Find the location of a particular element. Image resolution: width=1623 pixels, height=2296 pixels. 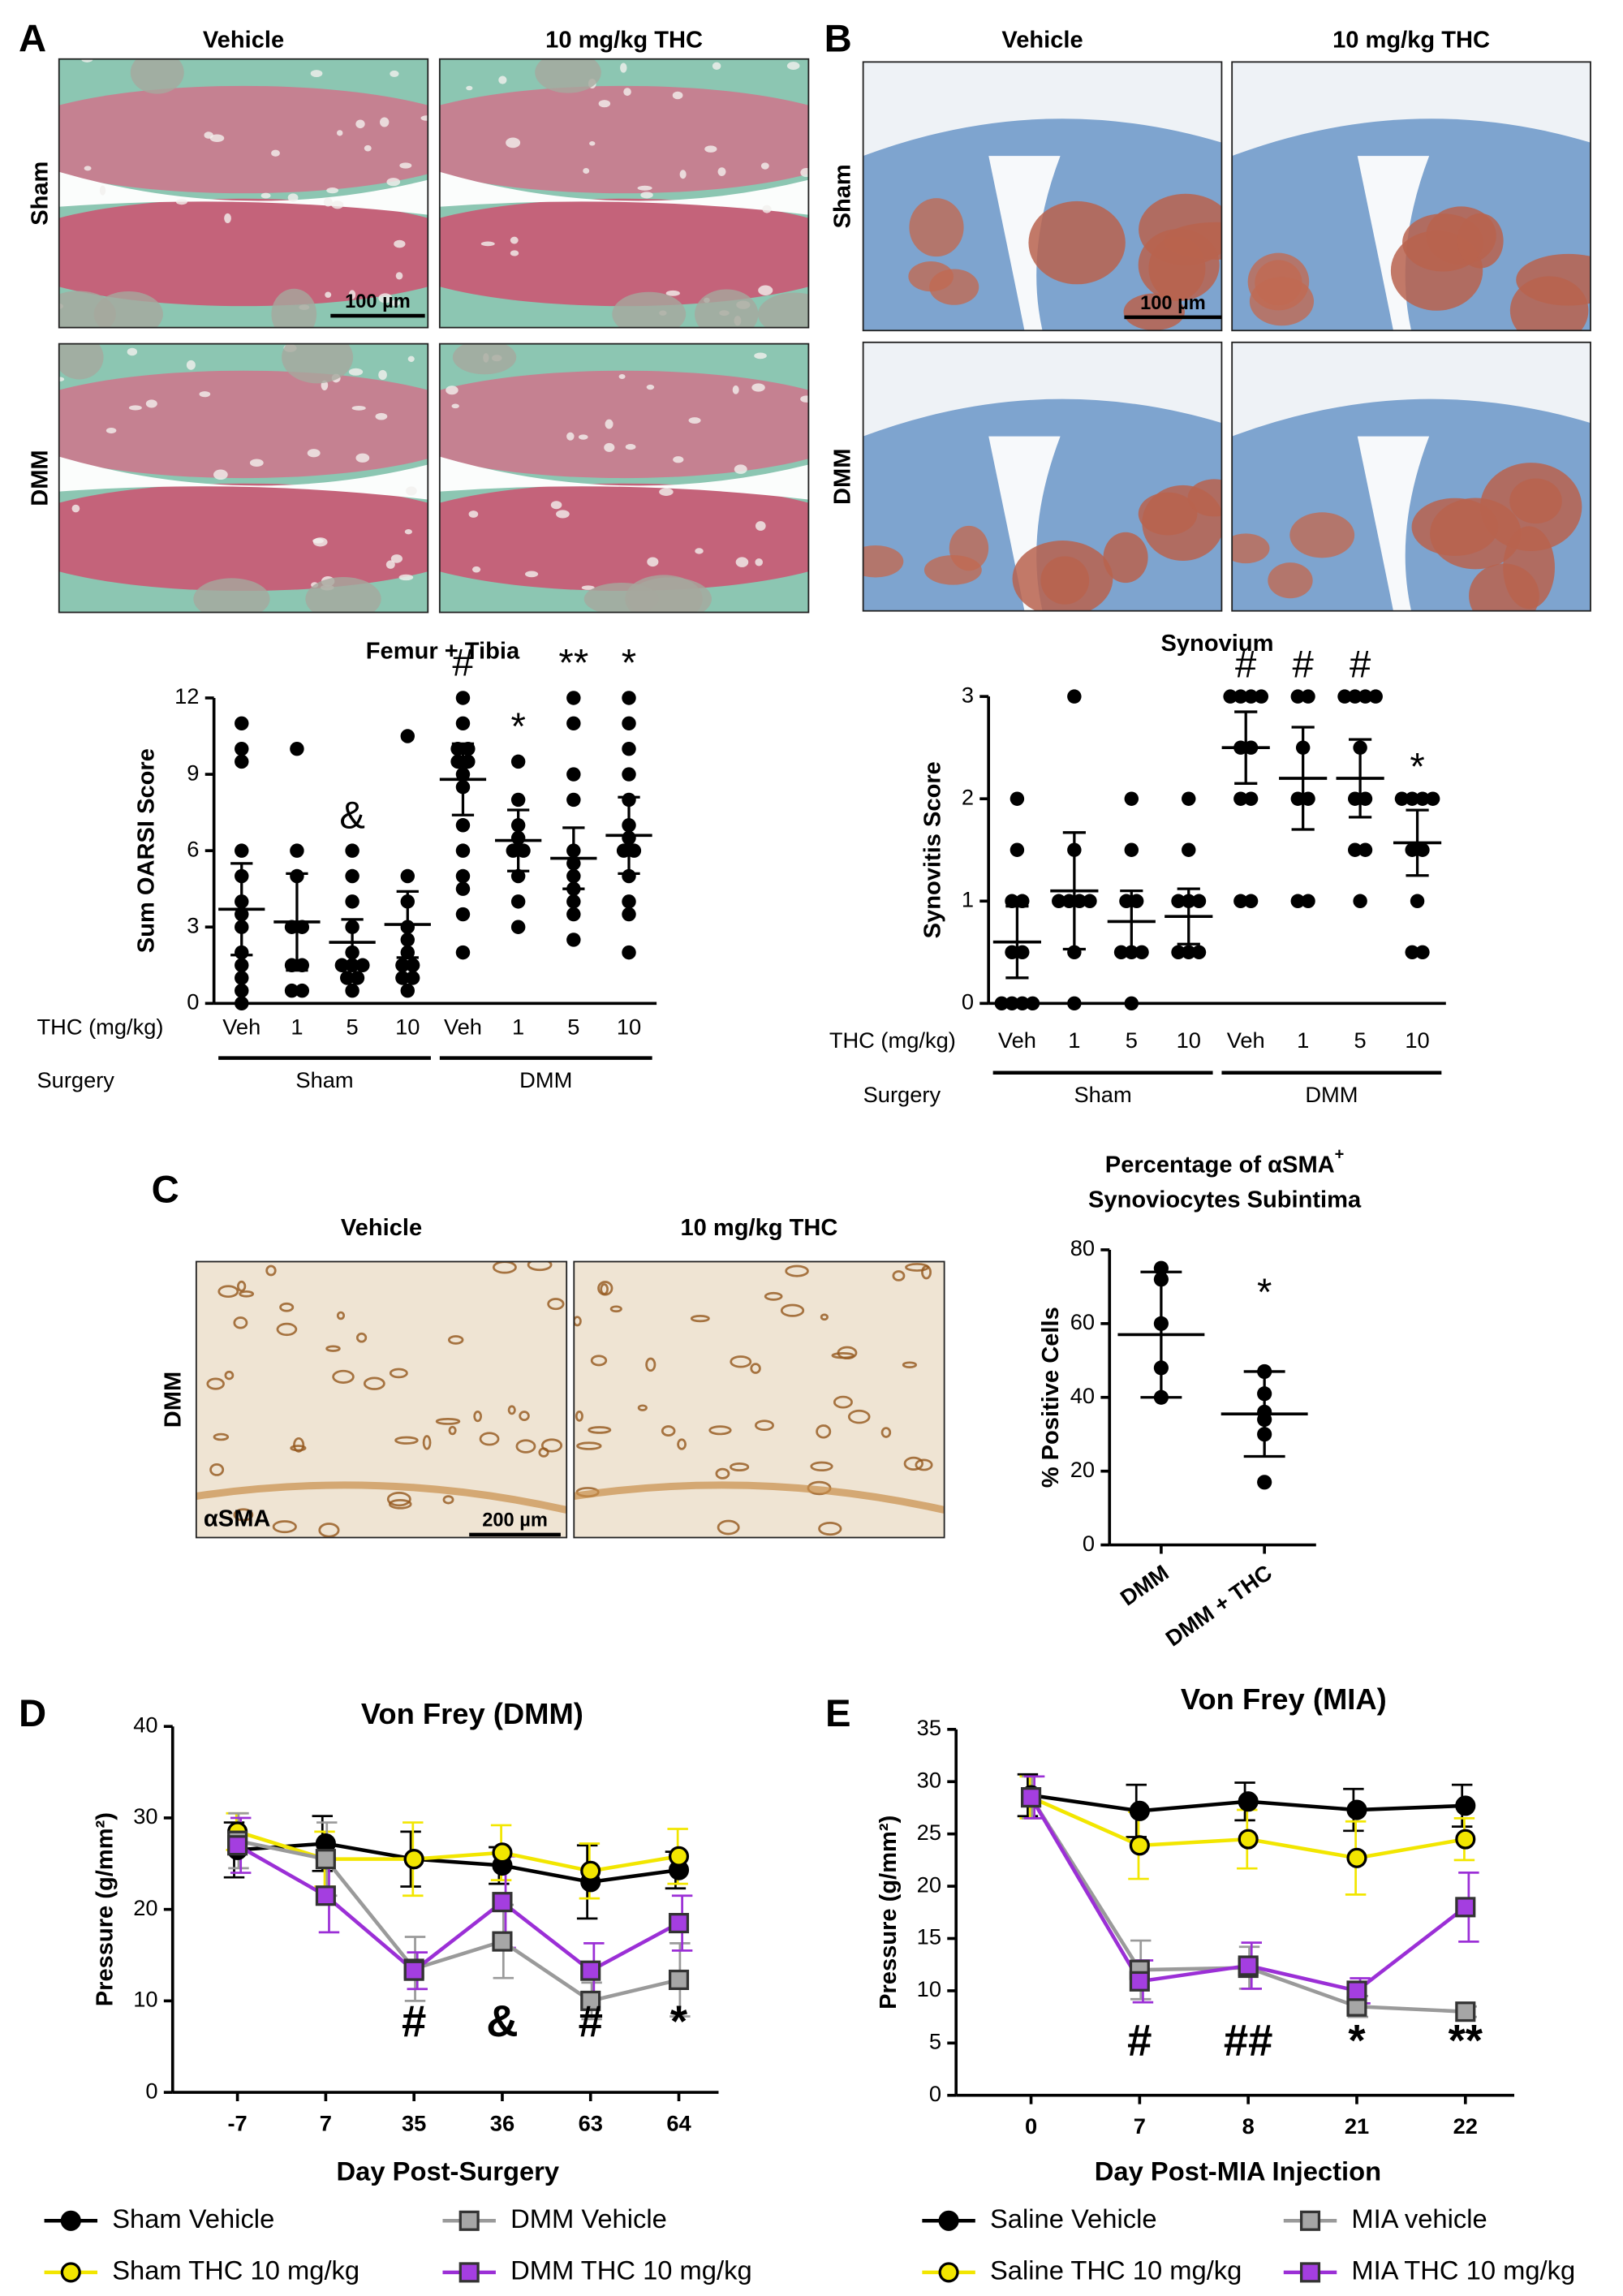

chart-title: Von Frey (DMM) is located at coordinates (472, 1714).